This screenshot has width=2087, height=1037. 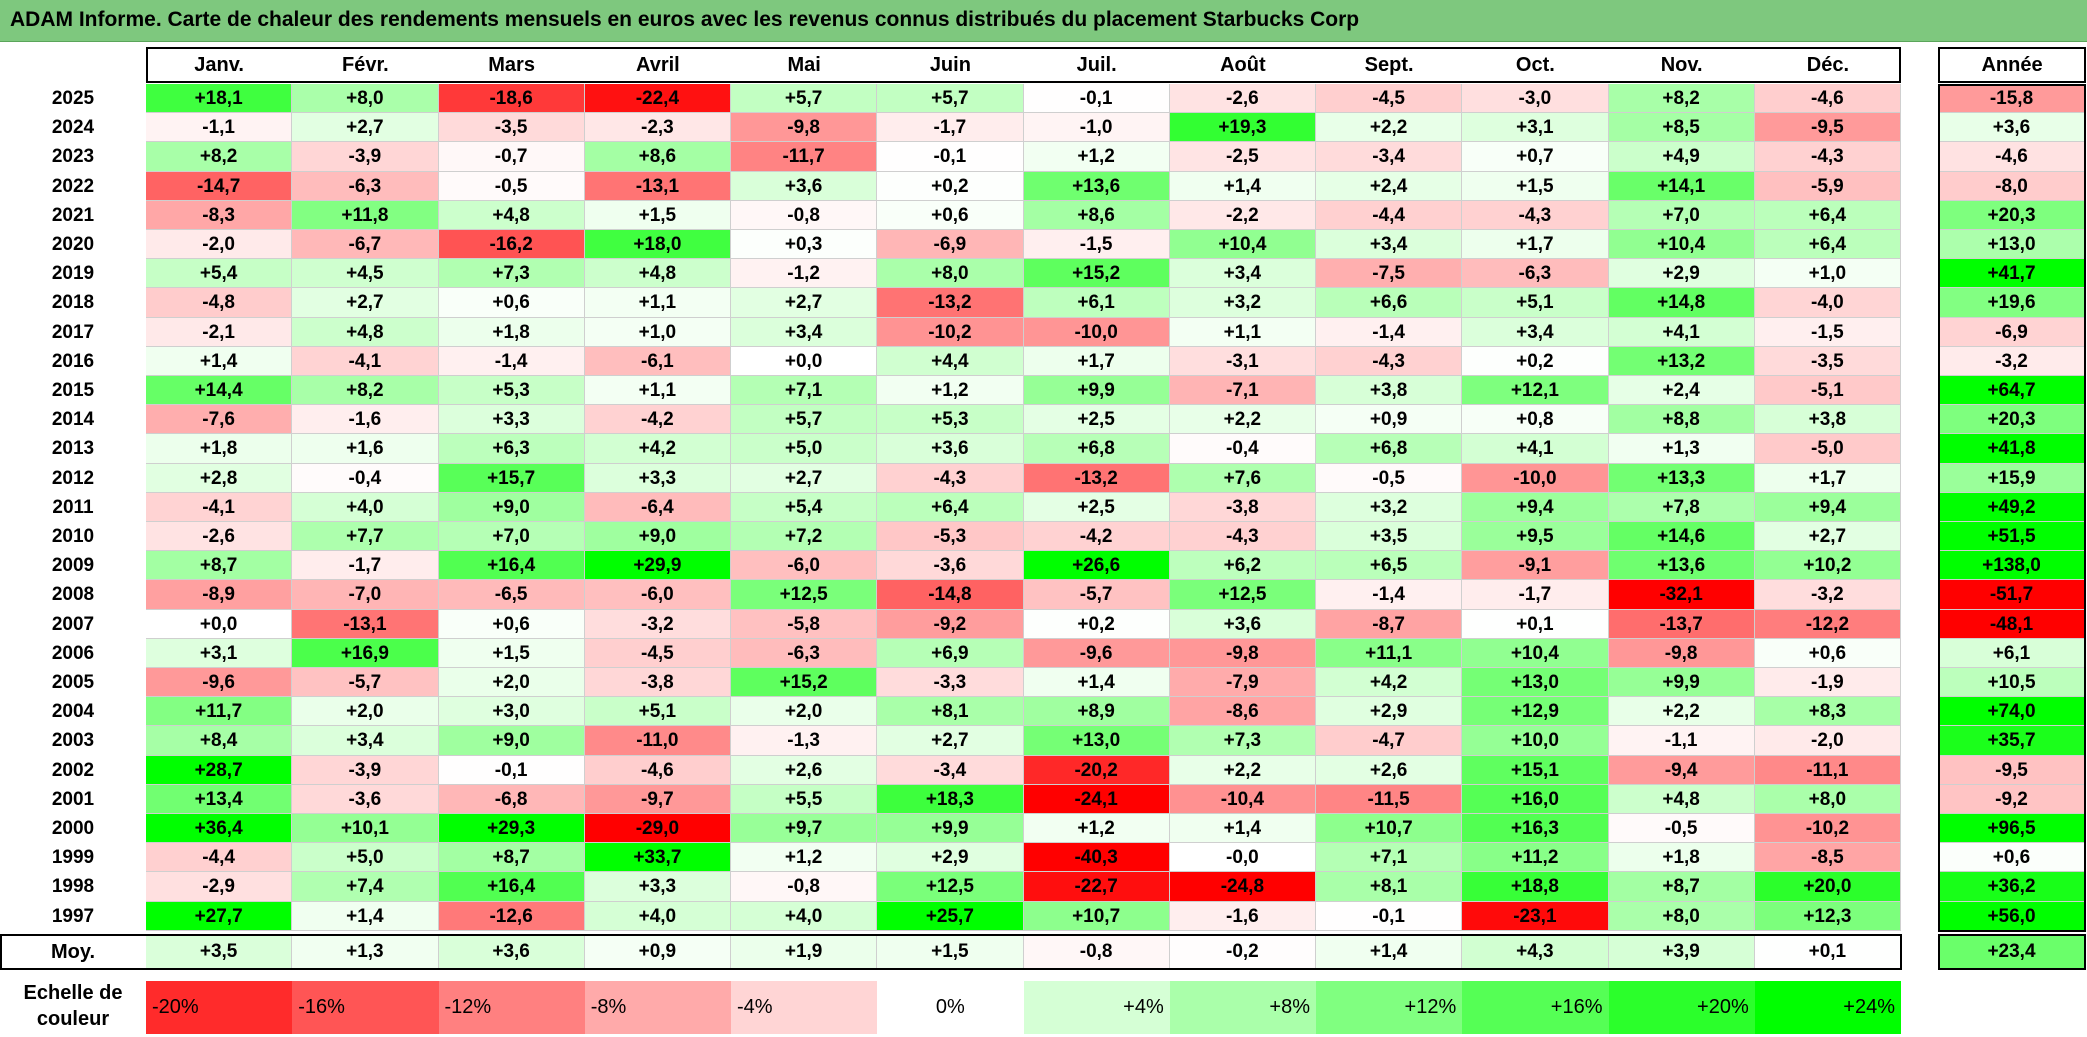 I want to click on heatmap-cell: -11,7, so click(x=804, y=157).